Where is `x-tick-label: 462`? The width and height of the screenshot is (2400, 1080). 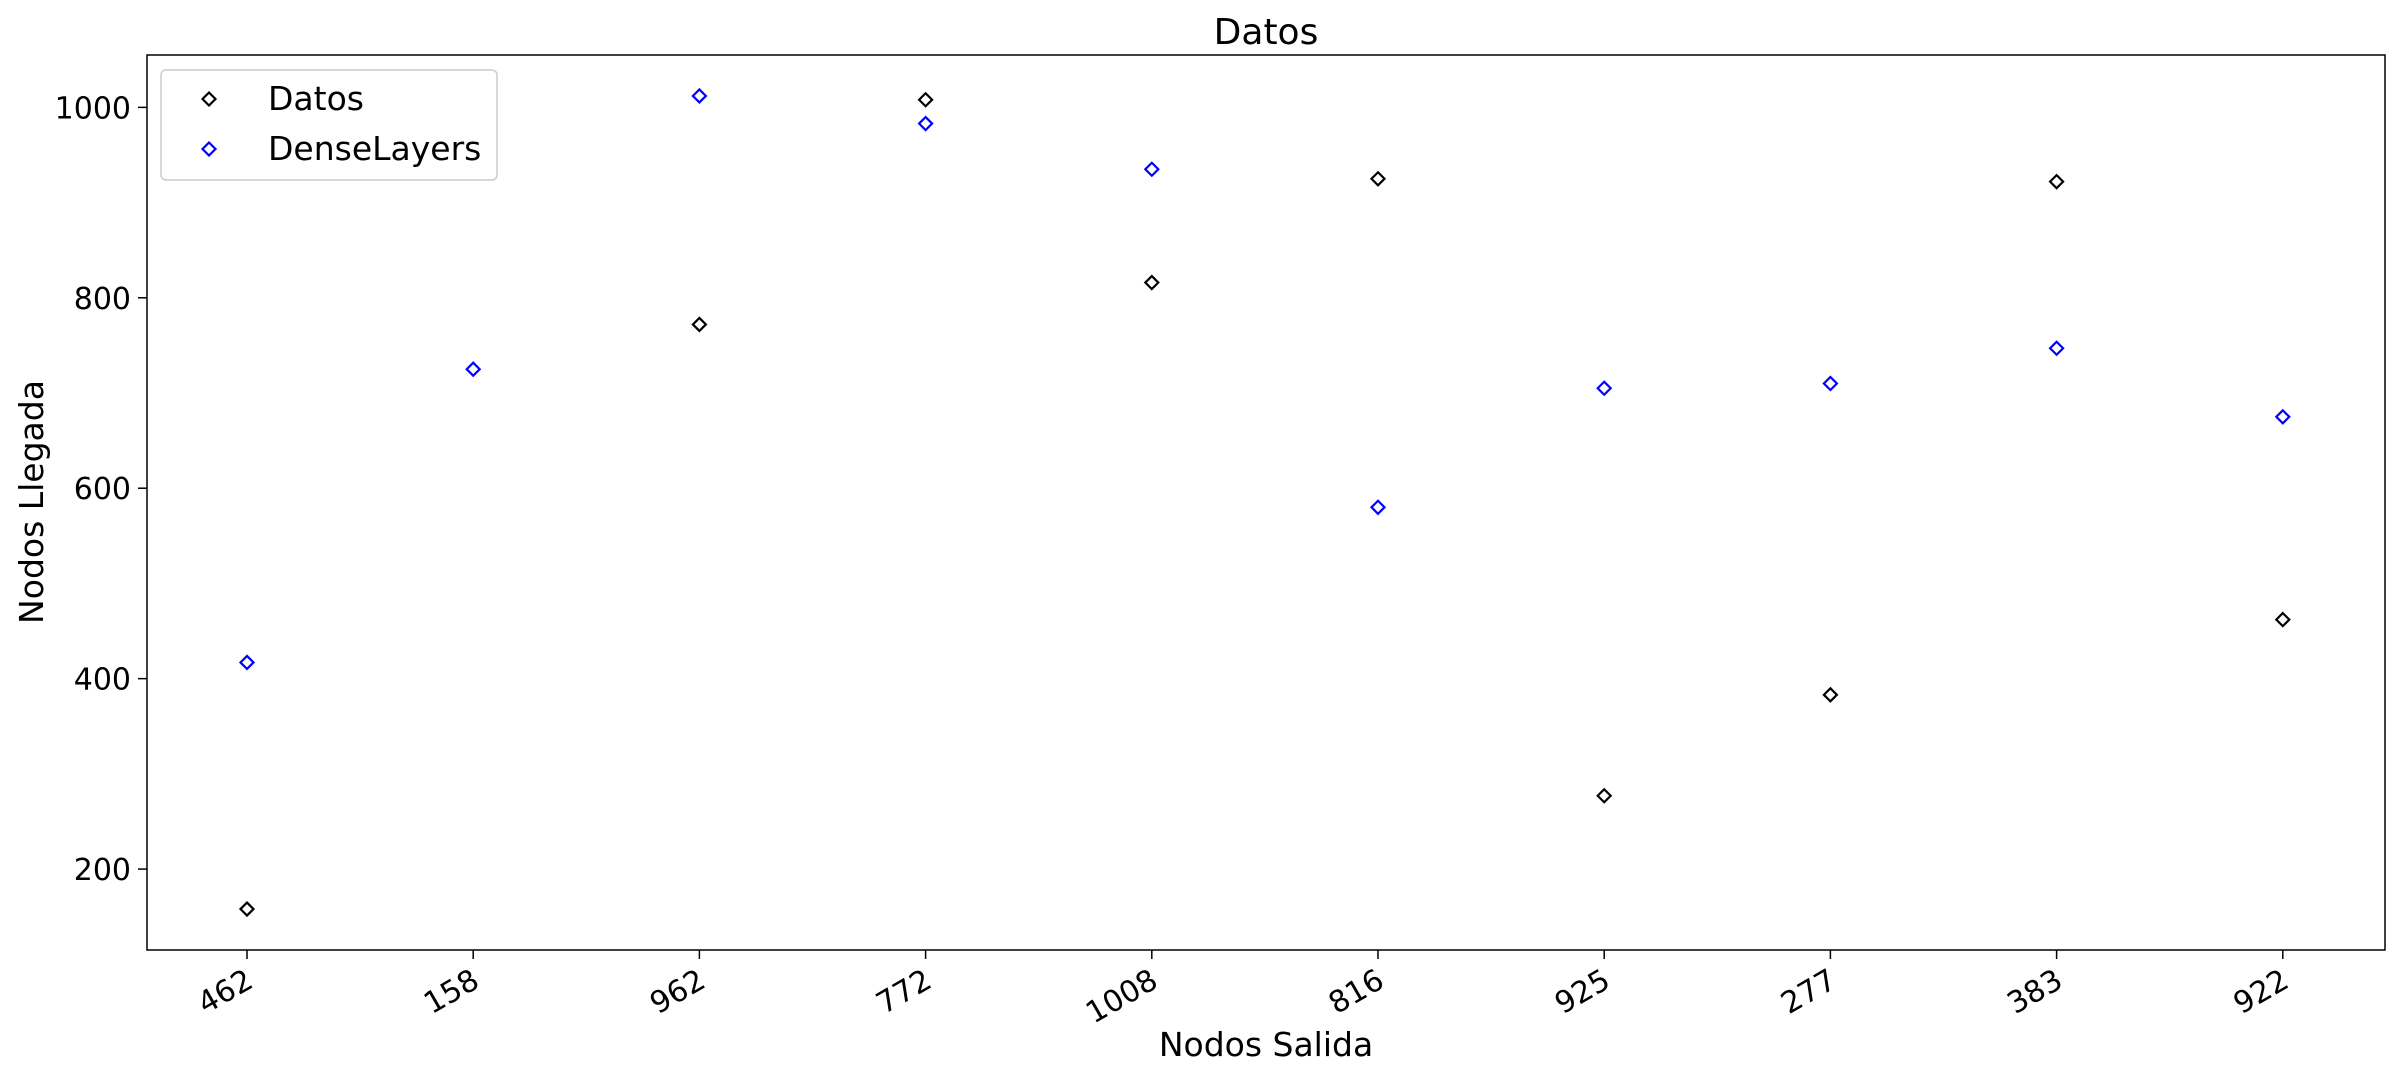 x-tick-label: 462 is located at coordinates (225, 992).